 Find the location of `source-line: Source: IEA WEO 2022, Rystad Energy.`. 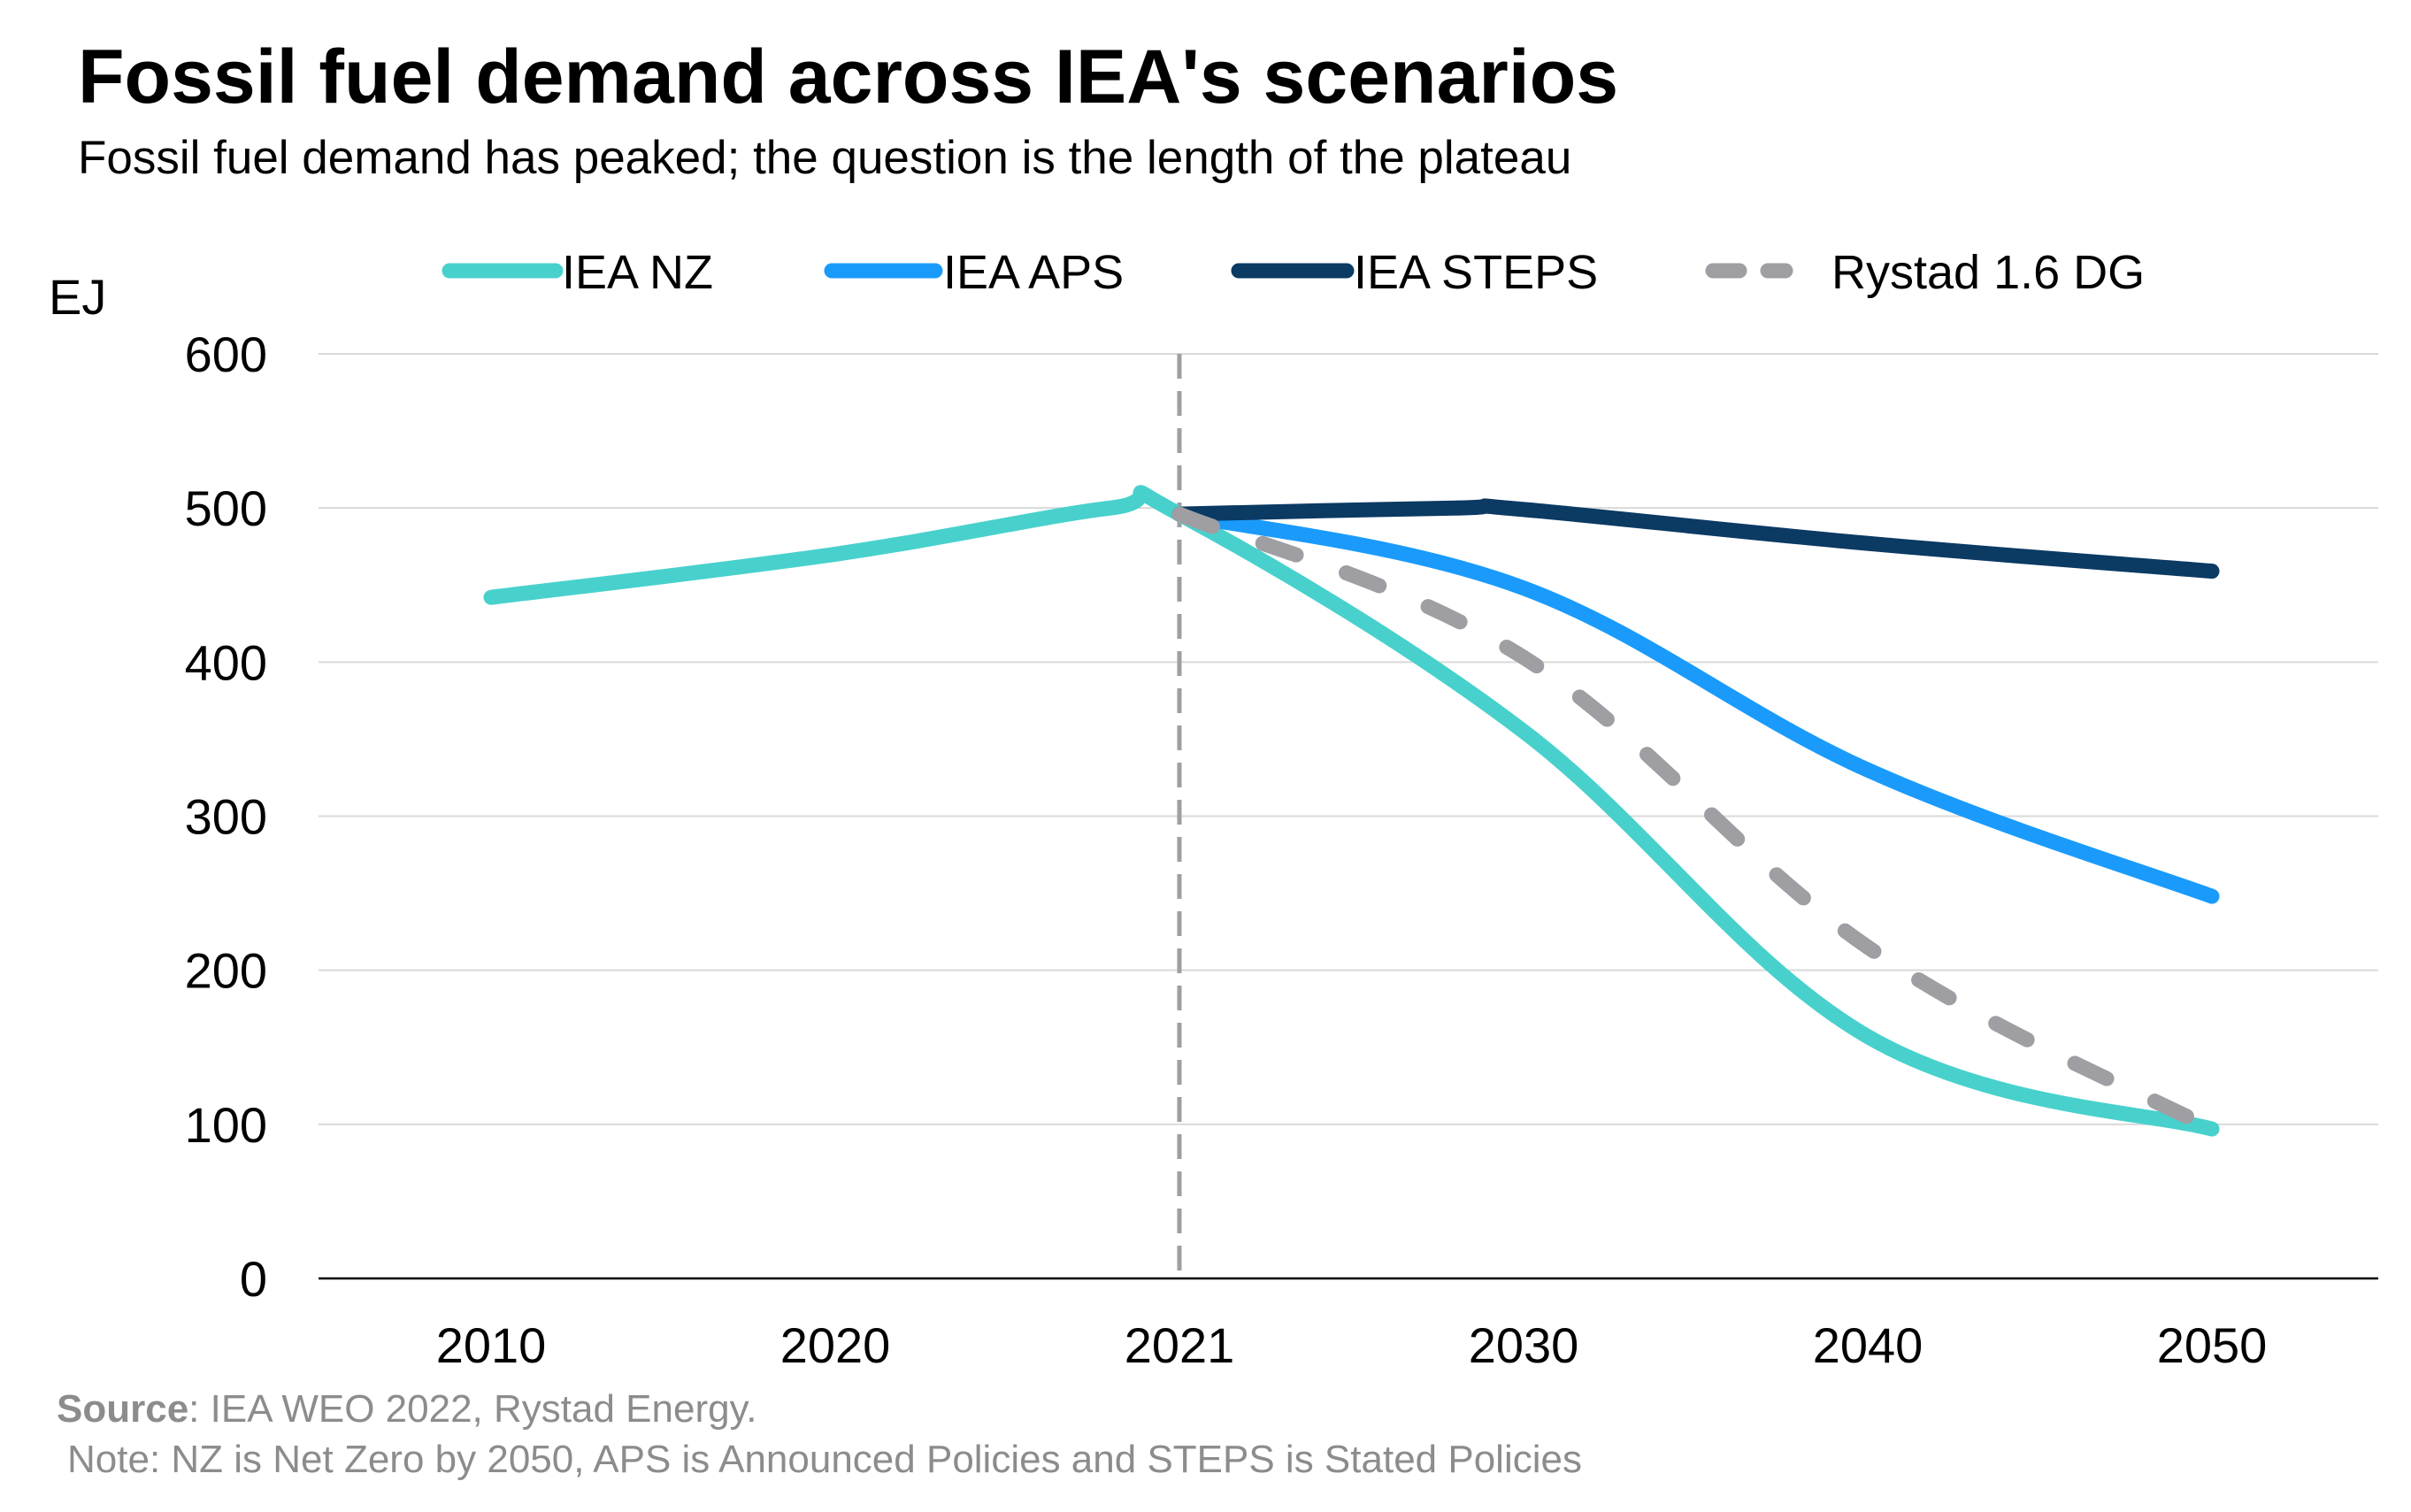

source-line: Source: IEA WEO 2022, Rystad Energy. is located at coordinates (407, 1409).